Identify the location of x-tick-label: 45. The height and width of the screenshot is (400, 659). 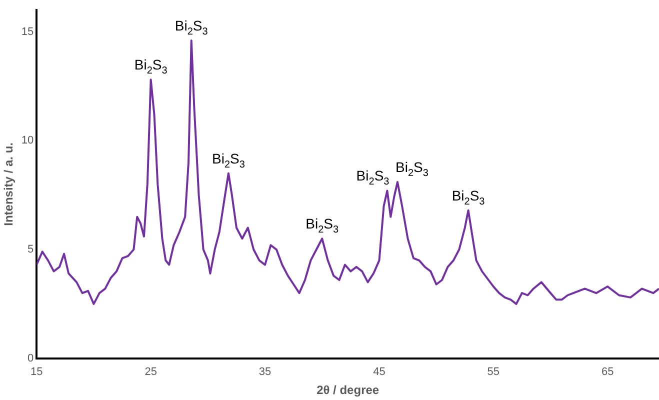
(379, 372).